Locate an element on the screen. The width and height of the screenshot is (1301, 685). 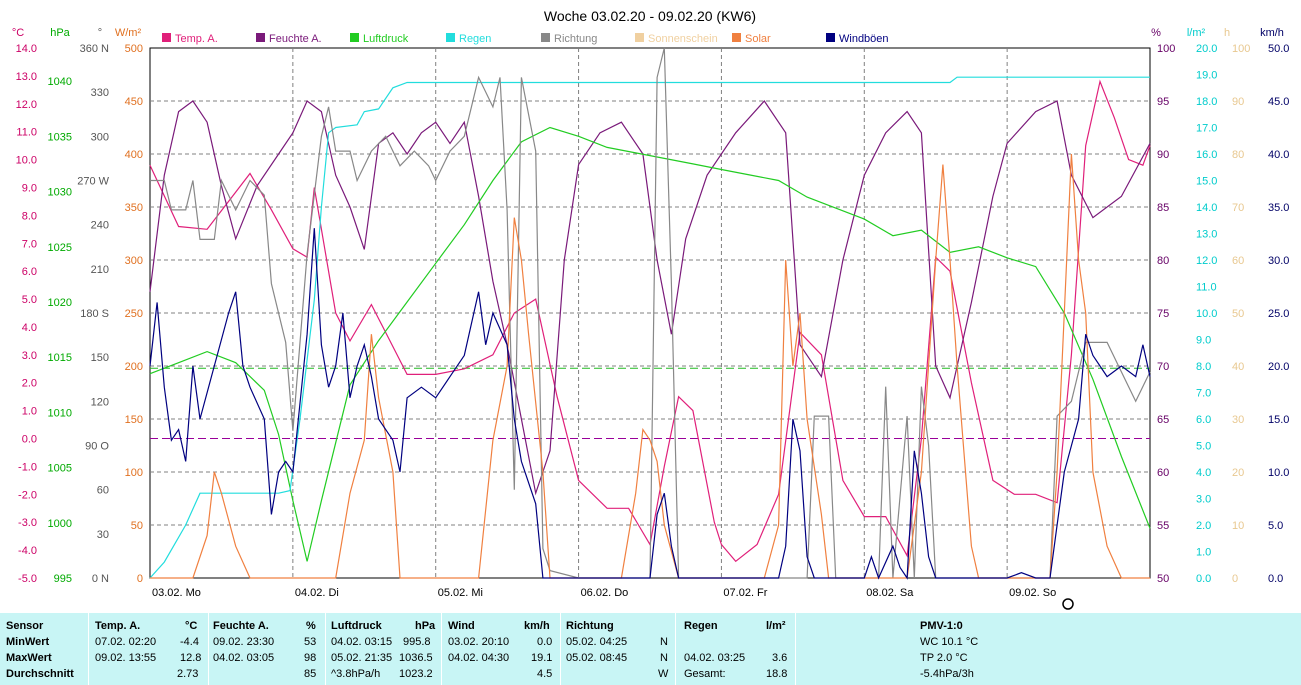
y-tick-label: 1040 is located at coordinates (60, 82).